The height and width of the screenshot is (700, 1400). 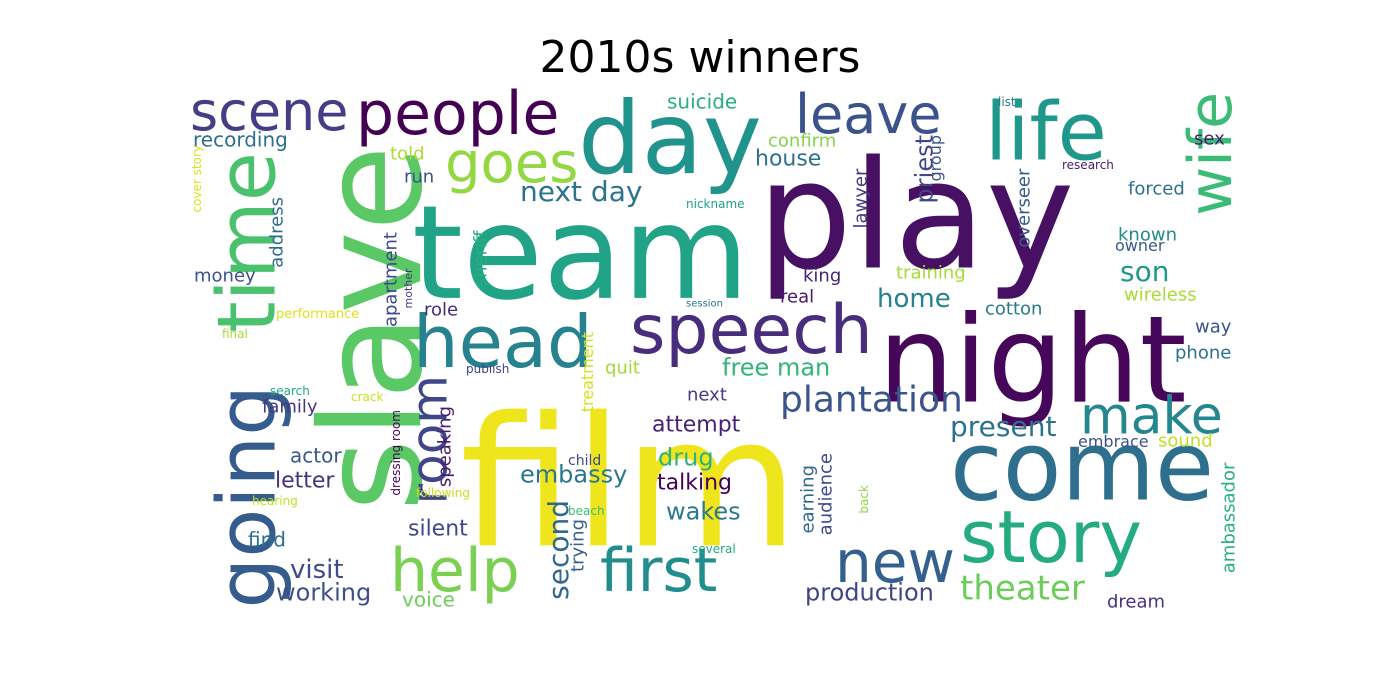 What do you see at coordinates (914, 299) in the screenshot?
I see `word-home: home` at bounding box center [914, 299].